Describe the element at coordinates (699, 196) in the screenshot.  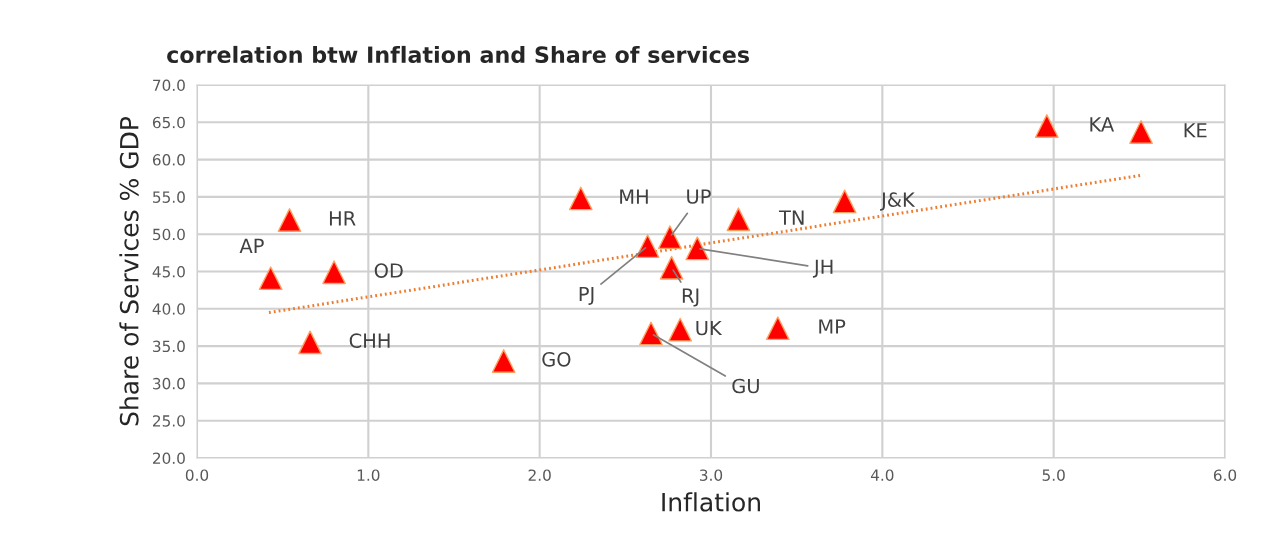
I see `annotation: UP` at that location.